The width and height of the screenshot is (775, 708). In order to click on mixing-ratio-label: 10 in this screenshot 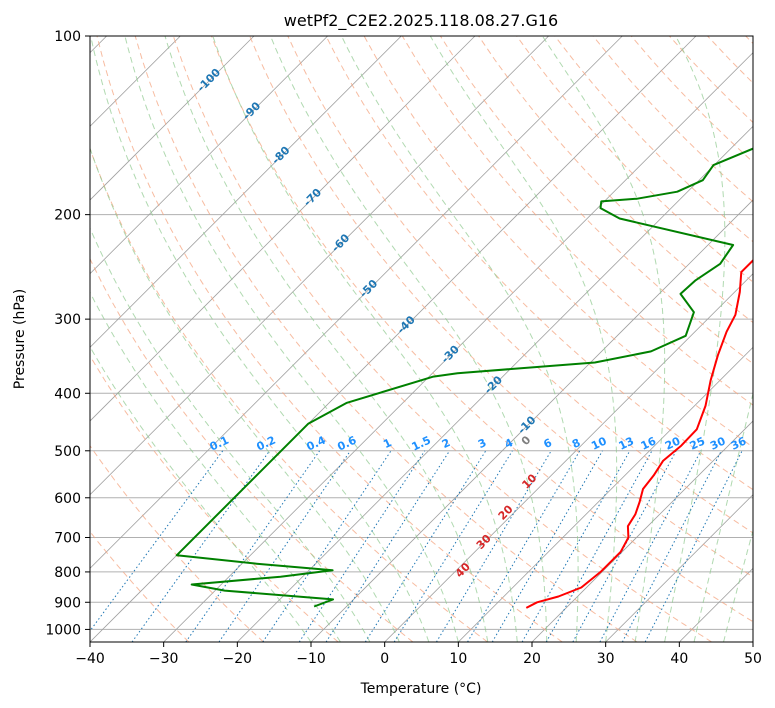, I will do `click(599, 443)`.